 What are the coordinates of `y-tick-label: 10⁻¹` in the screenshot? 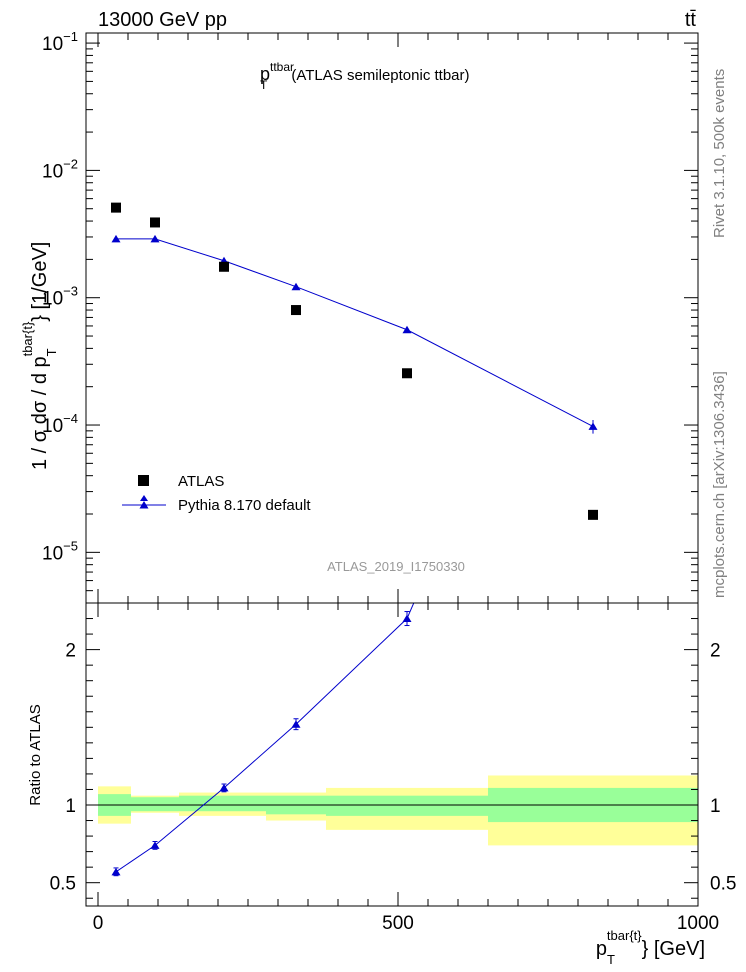 It's located at (60, 42).